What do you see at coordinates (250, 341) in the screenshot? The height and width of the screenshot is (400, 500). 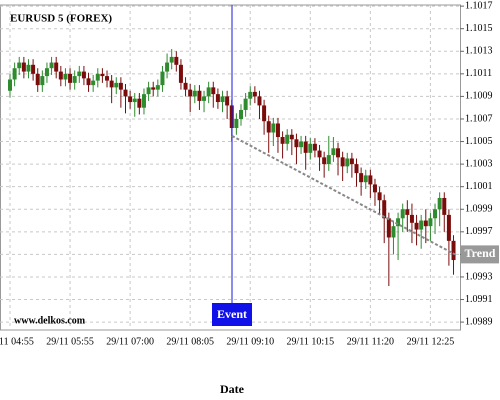 I see `x-tick-label: 29/11 09:10` at bounding box center [250, 341].